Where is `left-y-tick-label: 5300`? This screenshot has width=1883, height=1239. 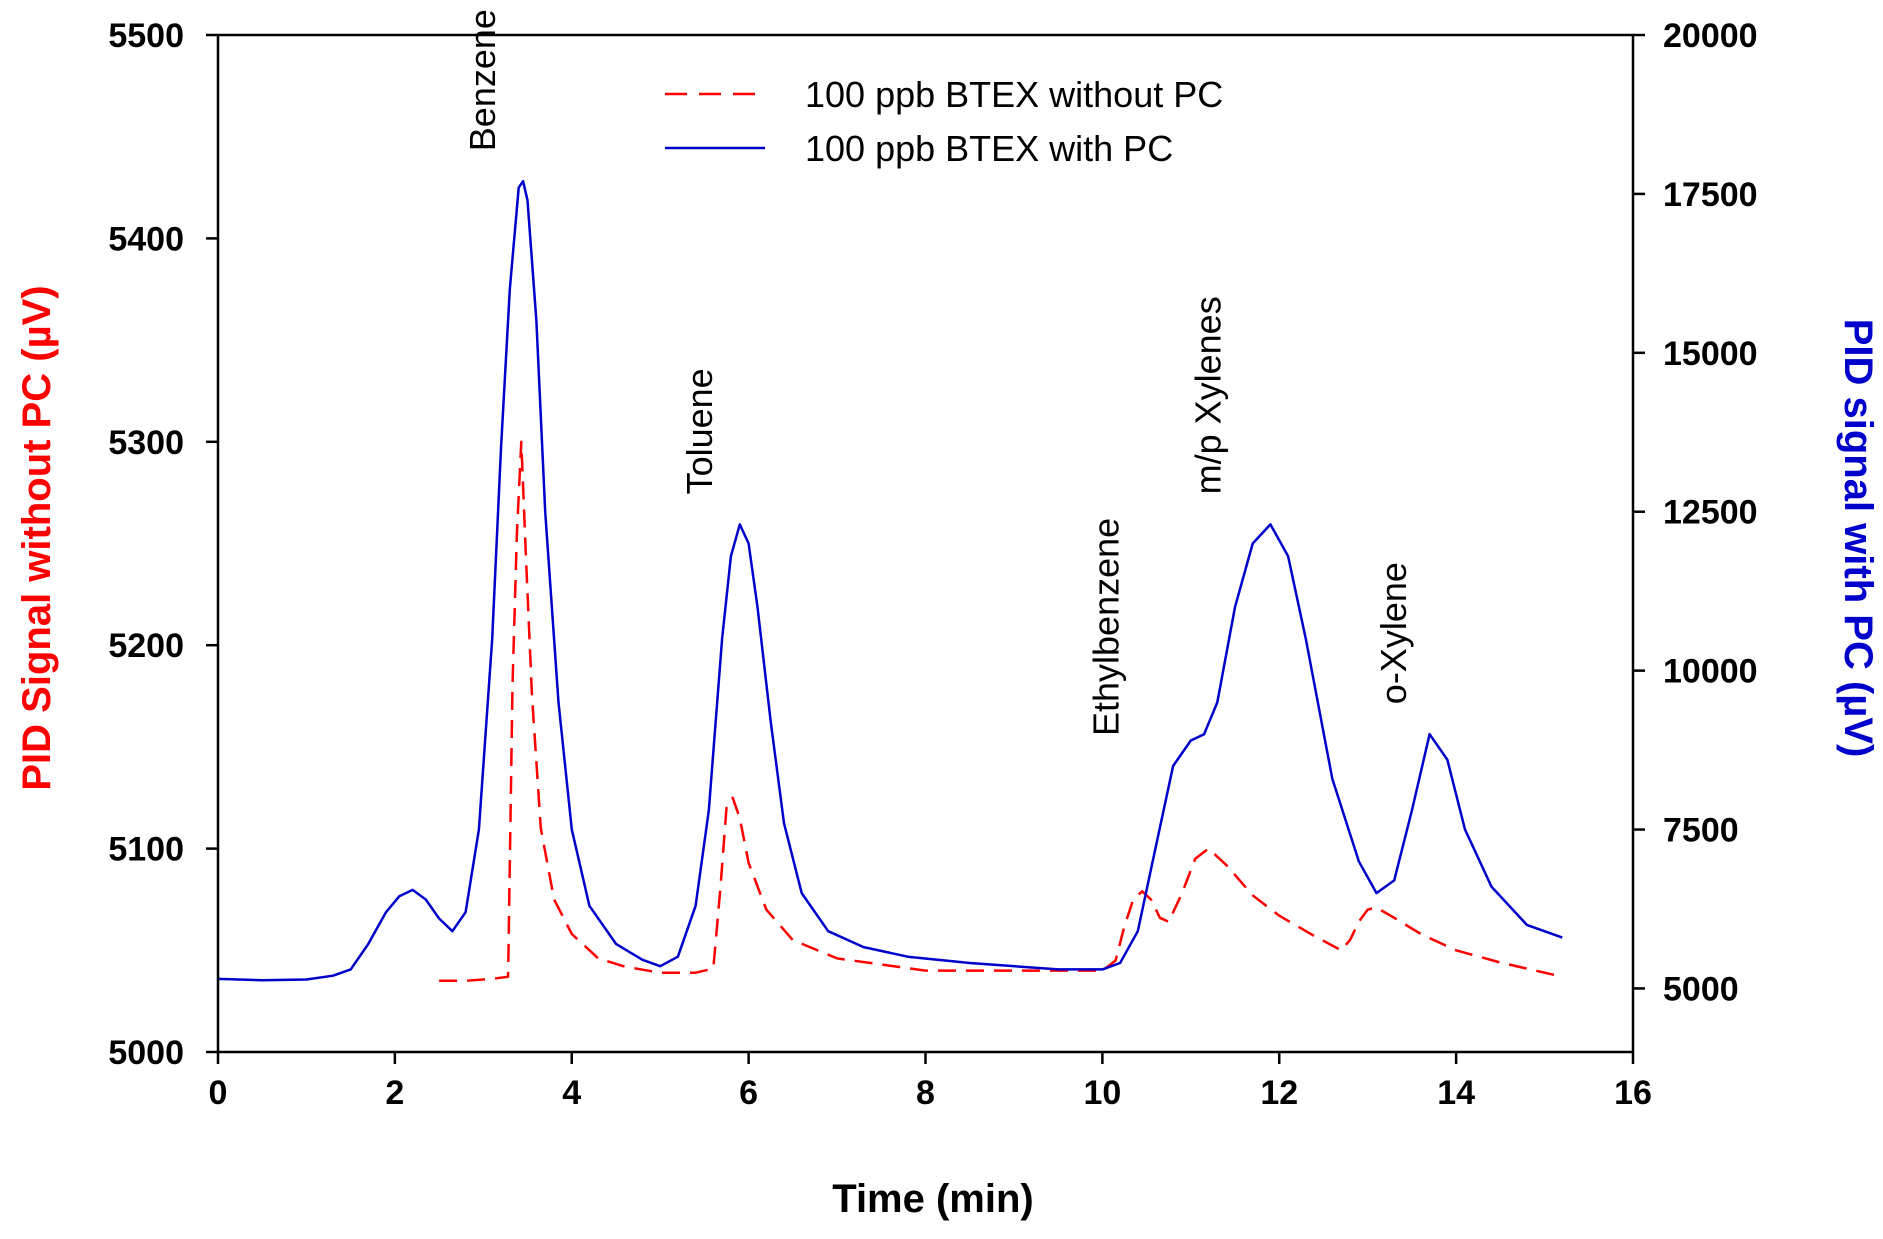 left-y-tick-label: 5300 is located at coordinates (146, 443).